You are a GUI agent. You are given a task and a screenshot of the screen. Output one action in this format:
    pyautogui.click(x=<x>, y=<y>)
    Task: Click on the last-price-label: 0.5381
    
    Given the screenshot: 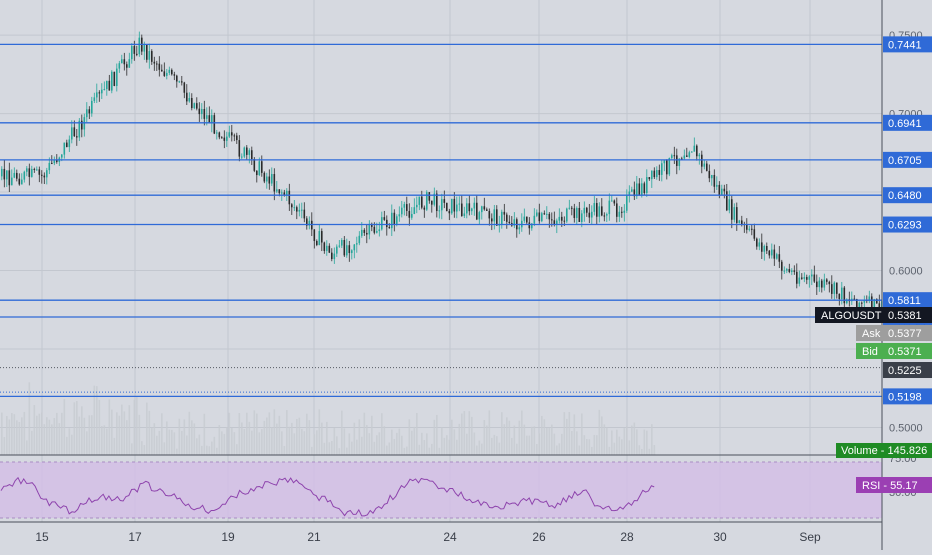 What is the action you would take?
    pyautogui.click(x=905, y=316)
    